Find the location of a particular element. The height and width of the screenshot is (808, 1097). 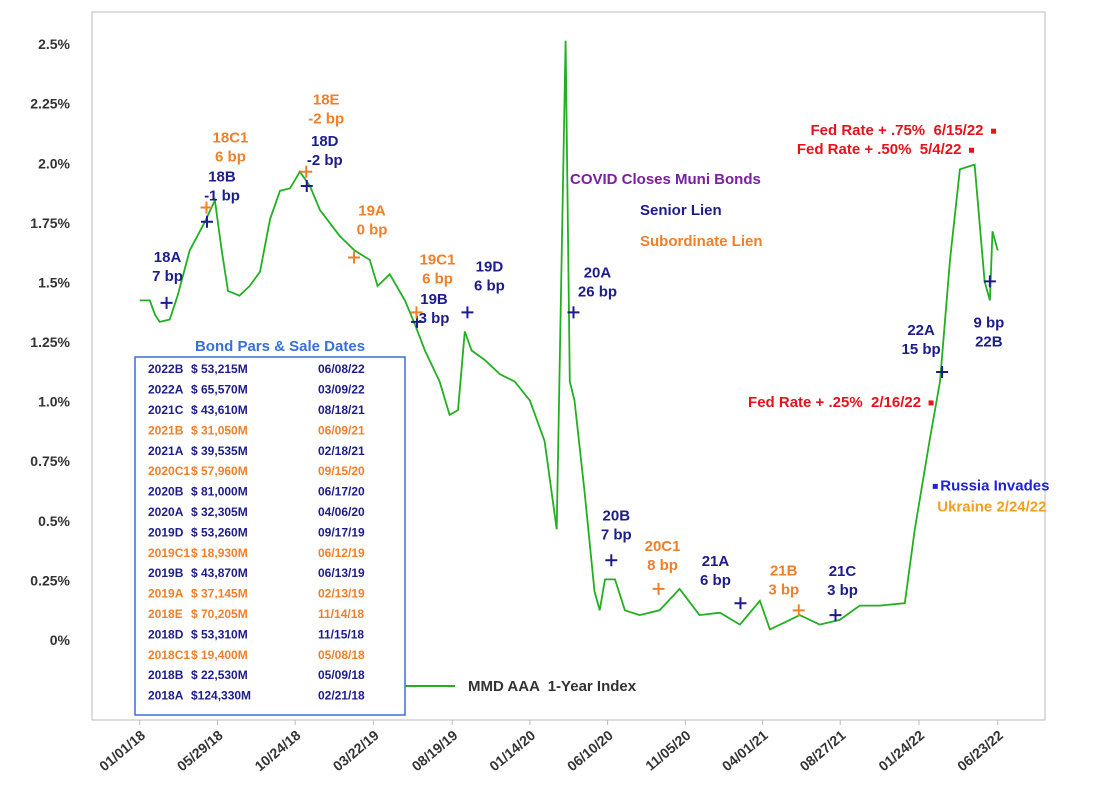

bond-label: 19B is located at coordinates (434, 299).